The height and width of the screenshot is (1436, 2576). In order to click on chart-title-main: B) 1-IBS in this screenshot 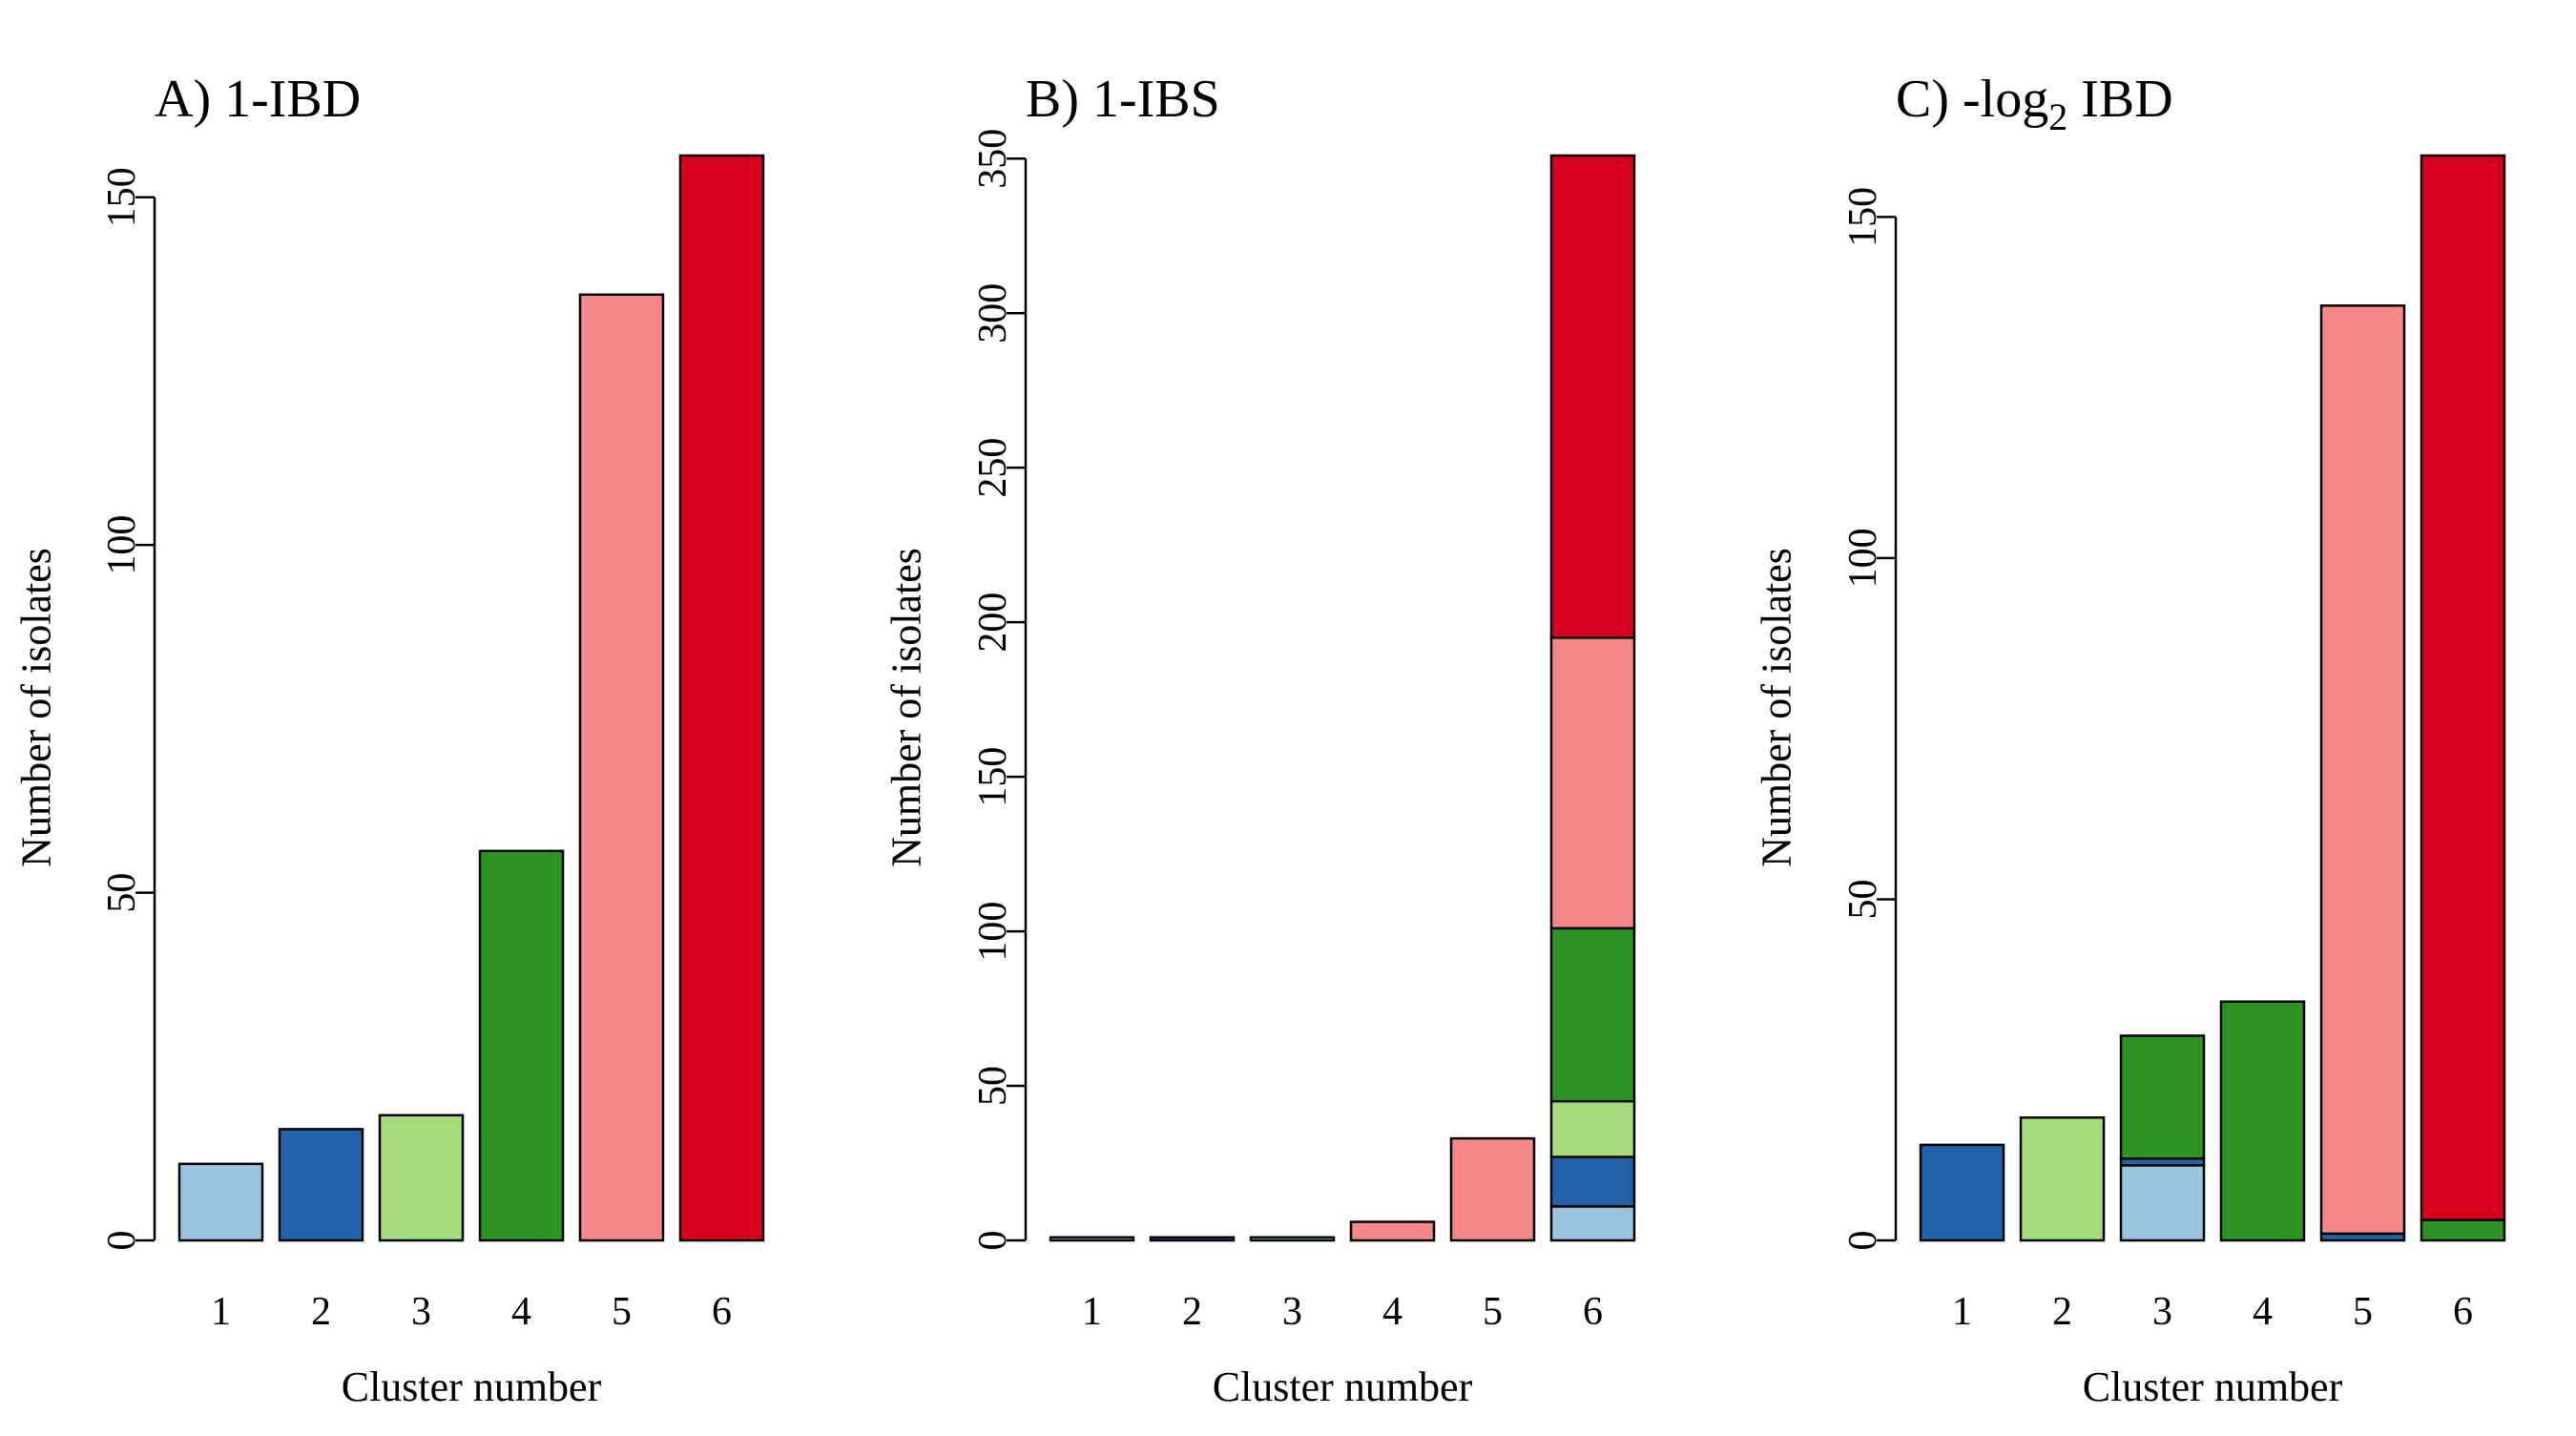, I will do `click(1123, 99)`.